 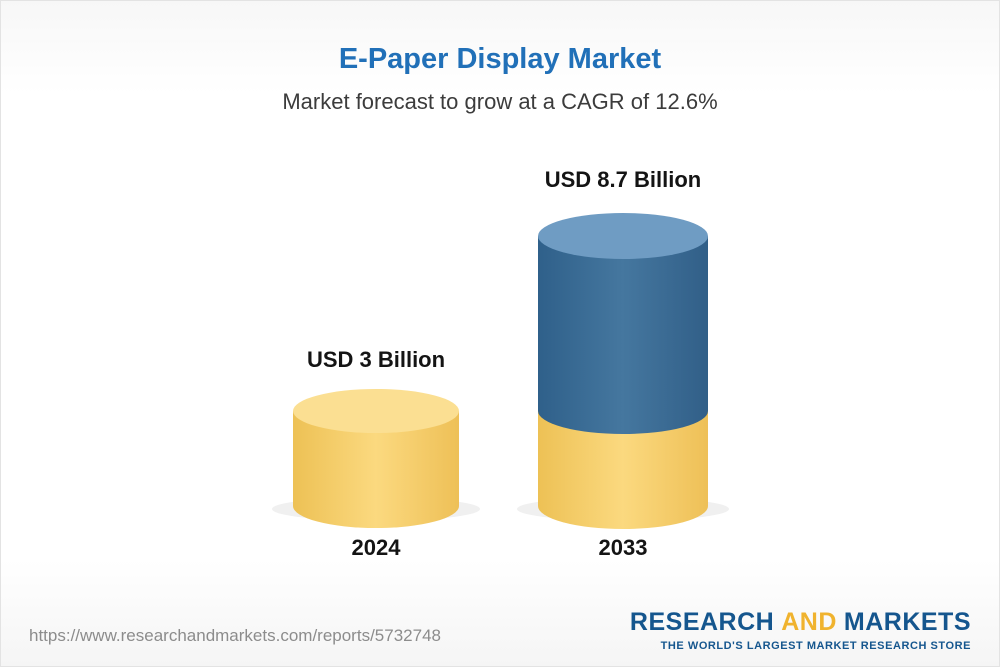 I want to click on bar-2024-top, so click(x=376, y=411).